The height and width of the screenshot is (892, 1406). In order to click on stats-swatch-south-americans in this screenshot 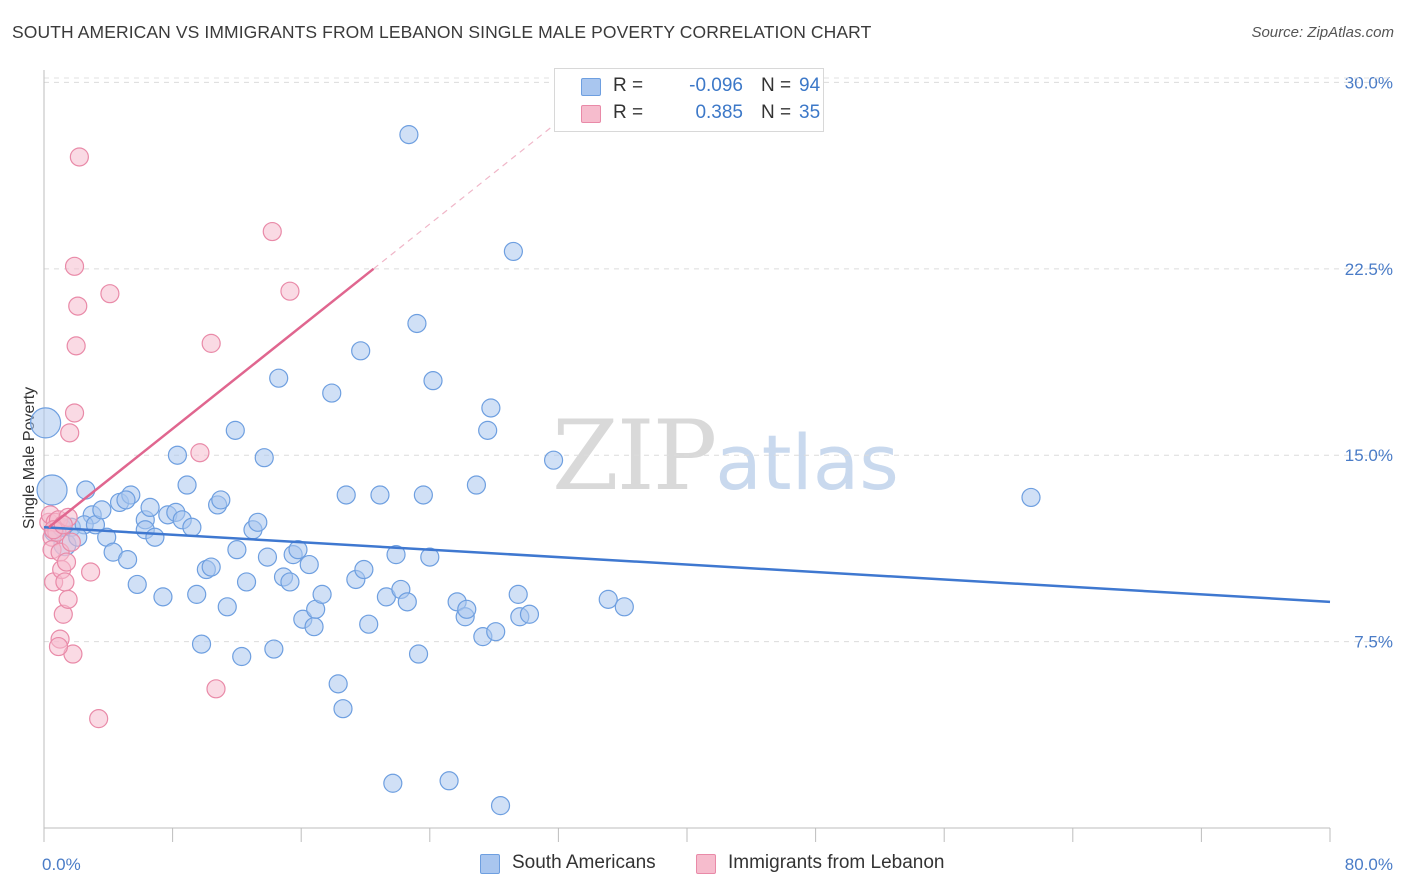, I will do `click(591, 87)`.